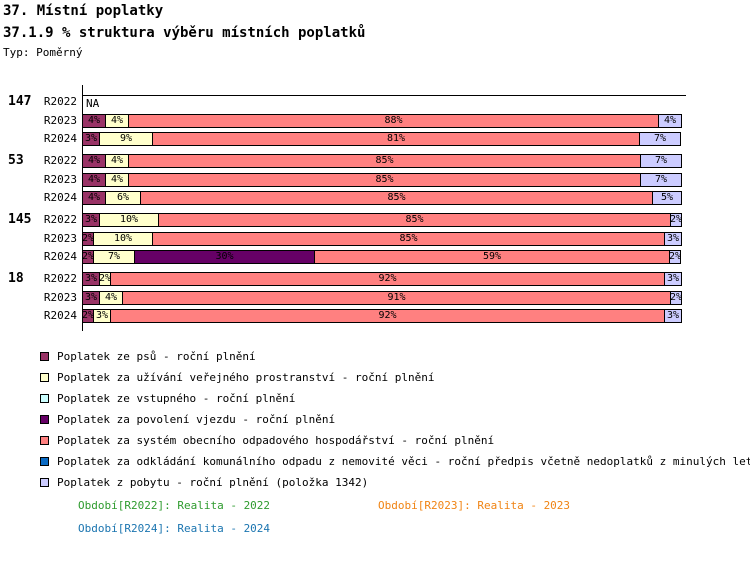 The image size is (750, 562). I want to click on segment-value-label: 30%, so click(224, 256).